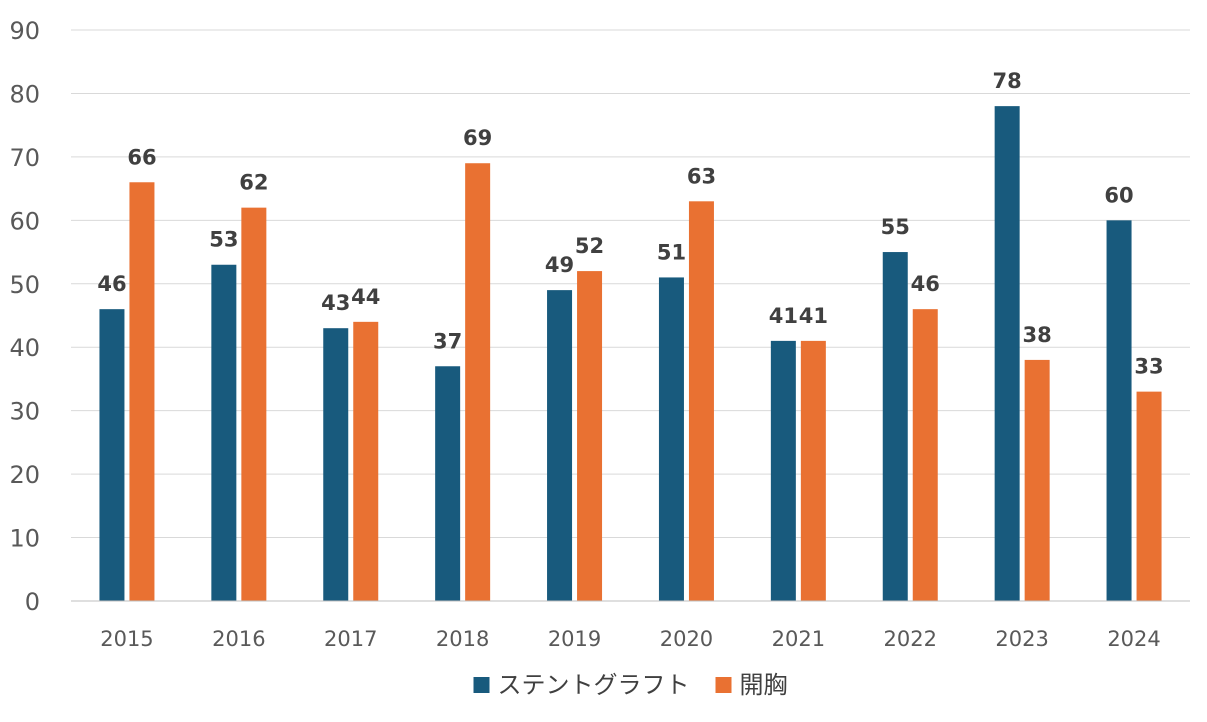 The width and height of the screenshot is (1207, 722). What do you see at coordinates (925, 455) in the screenshot?
I see `bar-open-chest-2022` at bounding box center [925, 455].